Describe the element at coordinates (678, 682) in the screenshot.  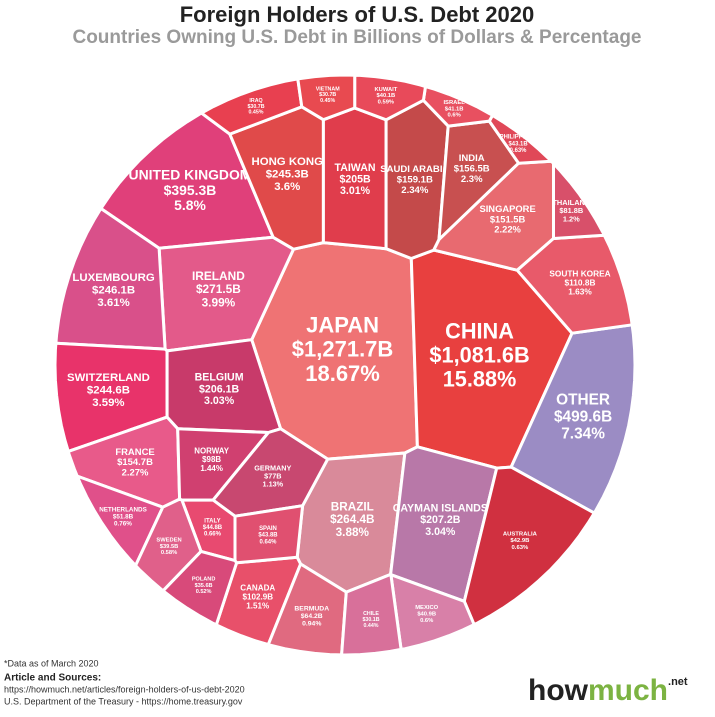
I see `logo-part: .net` at that location.